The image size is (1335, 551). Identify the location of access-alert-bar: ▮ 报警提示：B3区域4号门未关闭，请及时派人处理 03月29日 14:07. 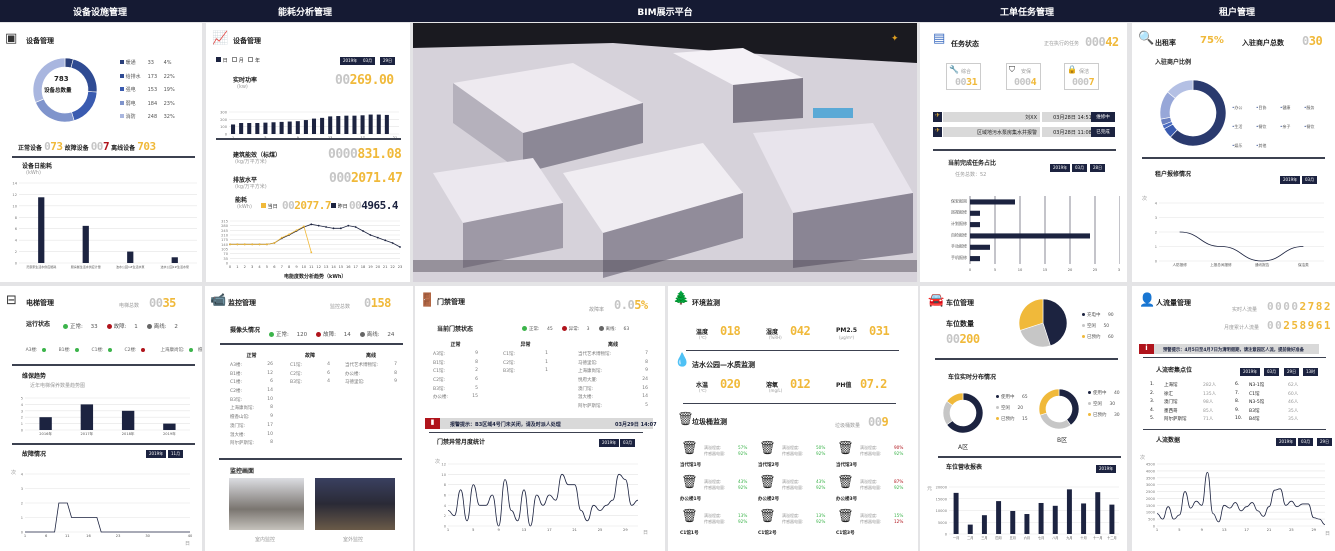
(541, 423).